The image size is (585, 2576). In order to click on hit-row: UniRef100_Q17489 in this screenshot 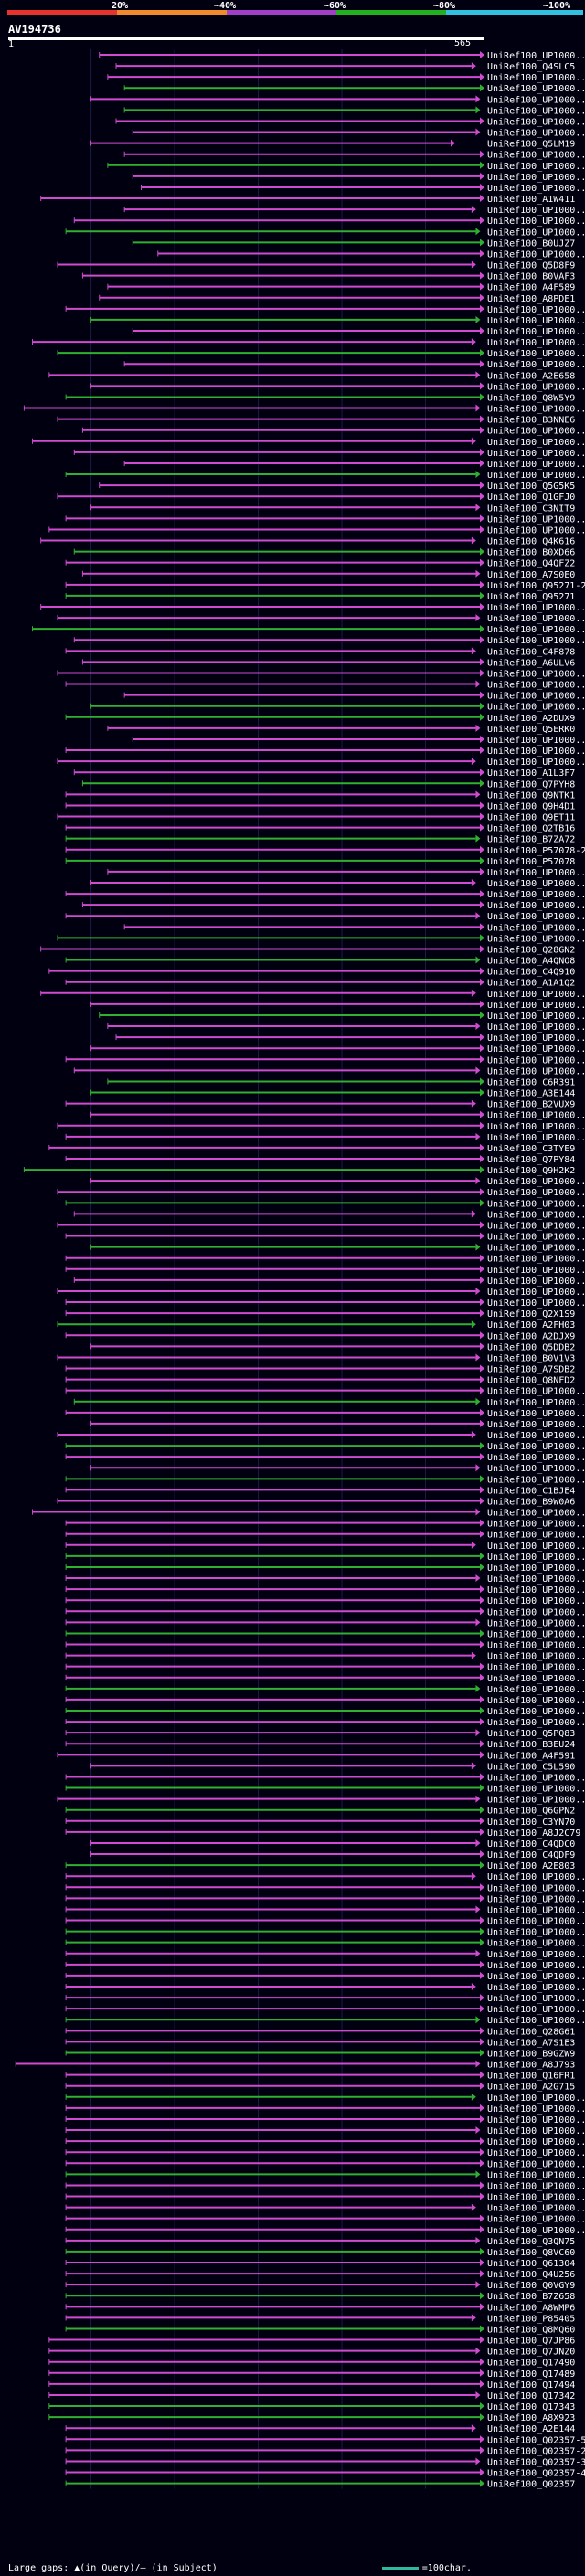, I will do `click(312, 2374)`.